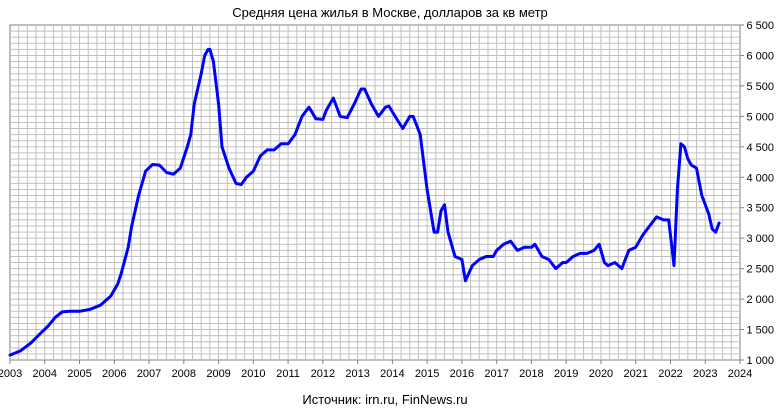  What do you see at coordinates (566, 374) in the screenshot?
I see `x-tick-label: 2019` at bounding box center [566, 374].